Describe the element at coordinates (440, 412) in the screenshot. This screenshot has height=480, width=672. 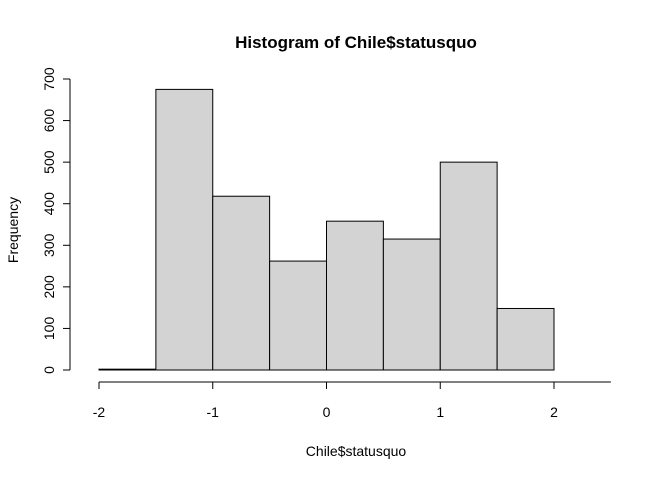
I see `x-tick-label-3: 1` at that location.